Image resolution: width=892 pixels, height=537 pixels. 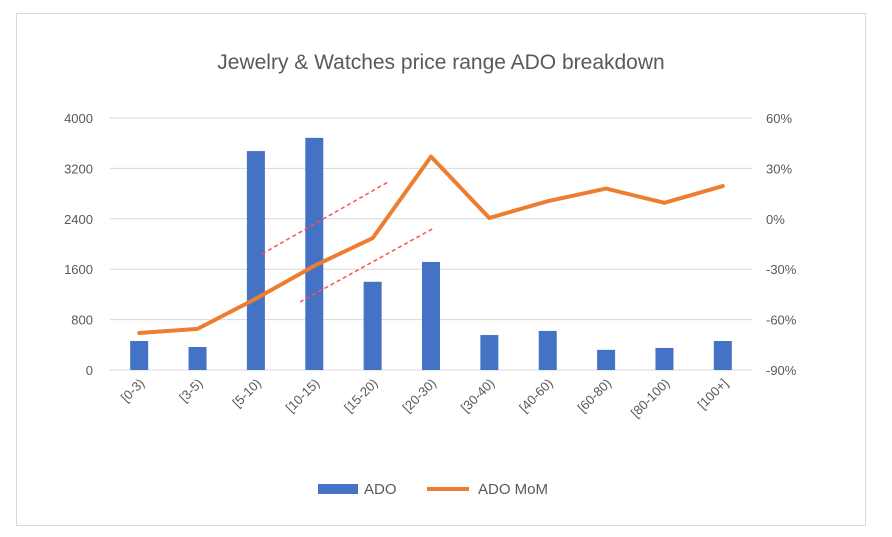 What do you see at coordinates (367, 265) in the screenshot?
I see `dashed-trend-line-lower` at bounding box center [367, 265].